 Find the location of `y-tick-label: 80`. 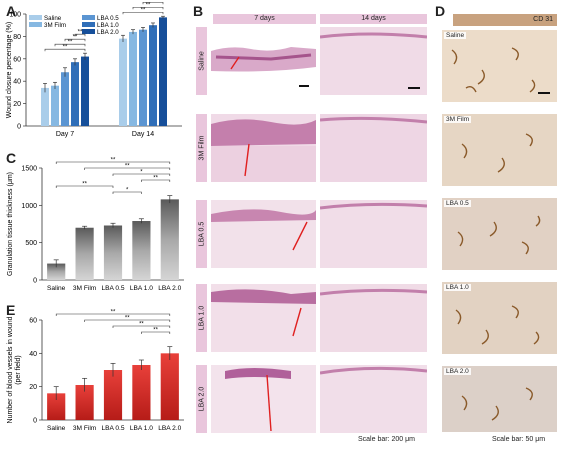

y-tick-label: 80 is located at coordinates (17, 37).